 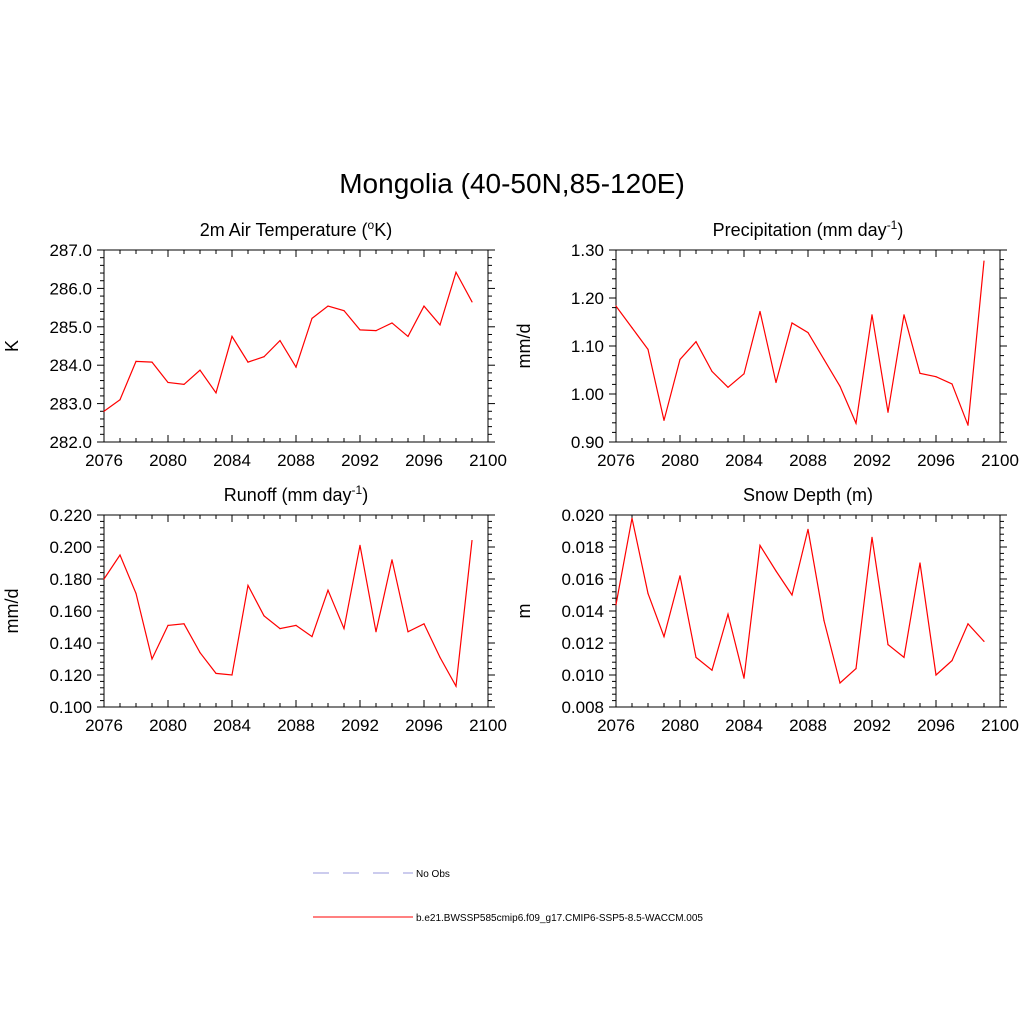 What do you see at coordinates (70, 611) in the screenshot?
I see `y-tick-label: 0.160` at bounding box center [70, 611].